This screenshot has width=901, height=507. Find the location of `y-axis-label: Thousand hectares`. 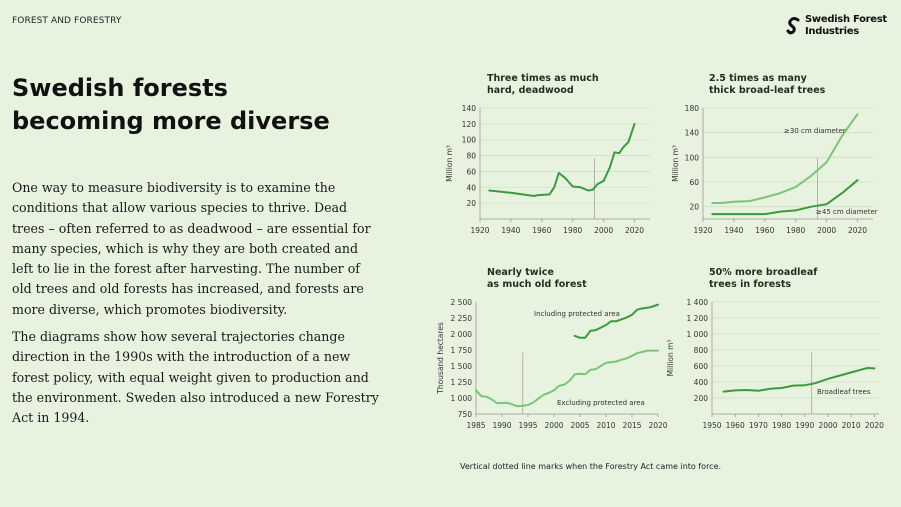

y-axis-label: Thousand hectares is located at coordinates (440, 358).